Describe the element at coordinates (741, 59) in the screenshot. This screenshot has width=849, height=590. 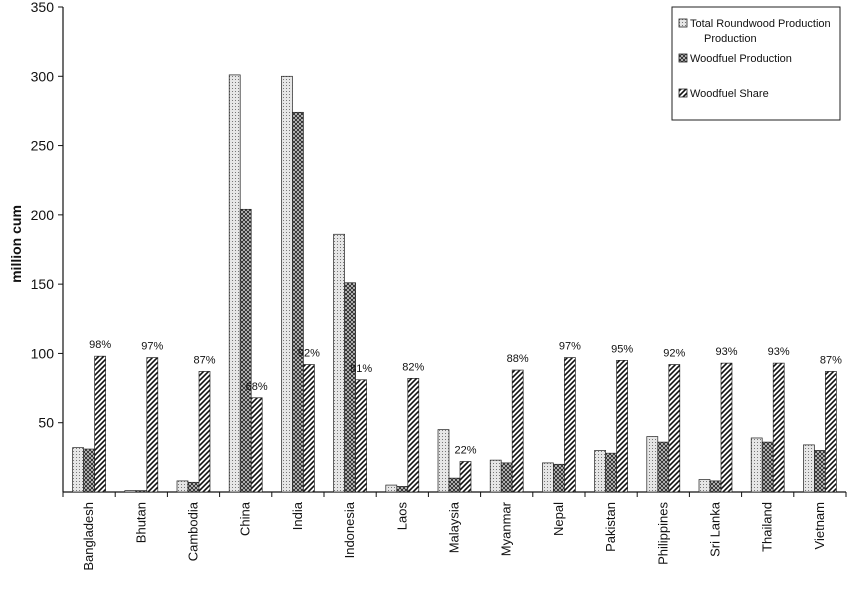
I see `legend-label-woodfuel: Woodfuel Production` at that location.